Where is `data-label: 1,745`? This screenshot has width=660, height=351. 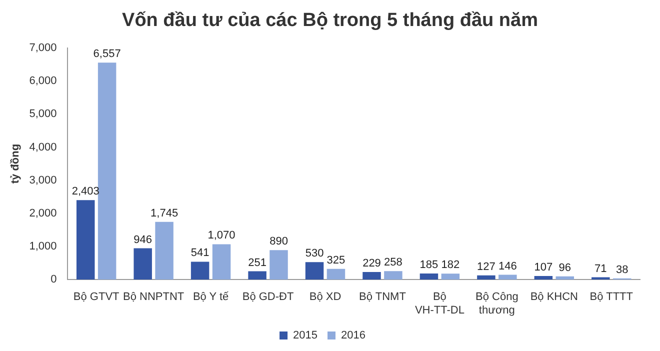
data-label: 1,745 is located at coordinates (164, 213).